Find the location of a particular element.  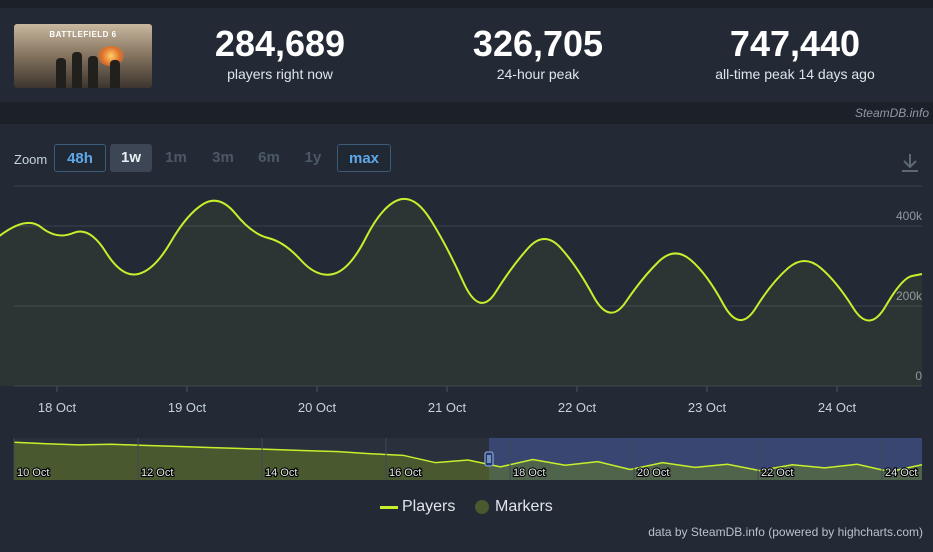

stat-all-time-peak: 747,440 all-time peak 14 days ago is located at coordinates (795, 53).